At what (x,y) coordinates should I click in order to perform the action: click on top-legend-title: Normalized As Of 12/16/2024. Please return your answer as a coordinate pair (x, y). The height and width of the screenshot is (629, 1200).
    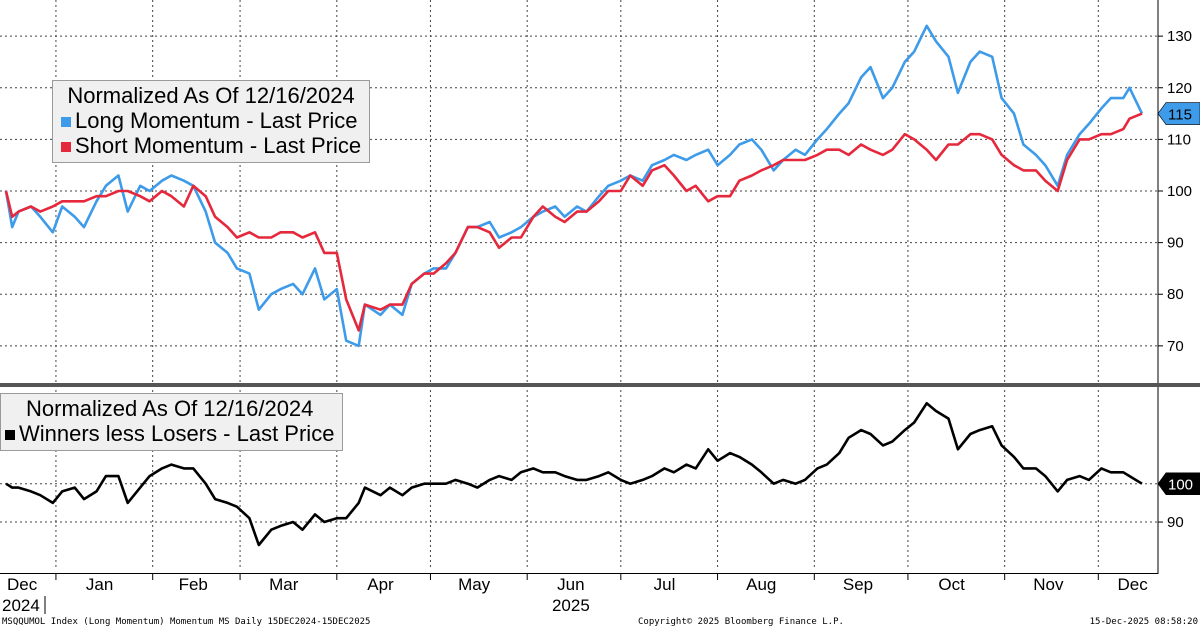
    Looking at the image, I should click on (211, 95).